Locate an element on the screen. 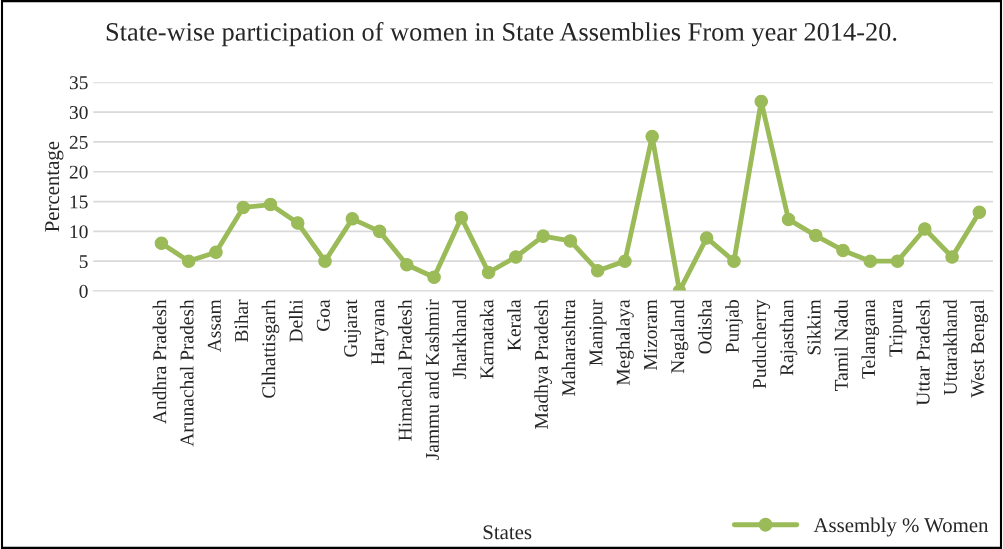  x-tick-label: Himachal Pradesh is located at coordinates (404, 370).